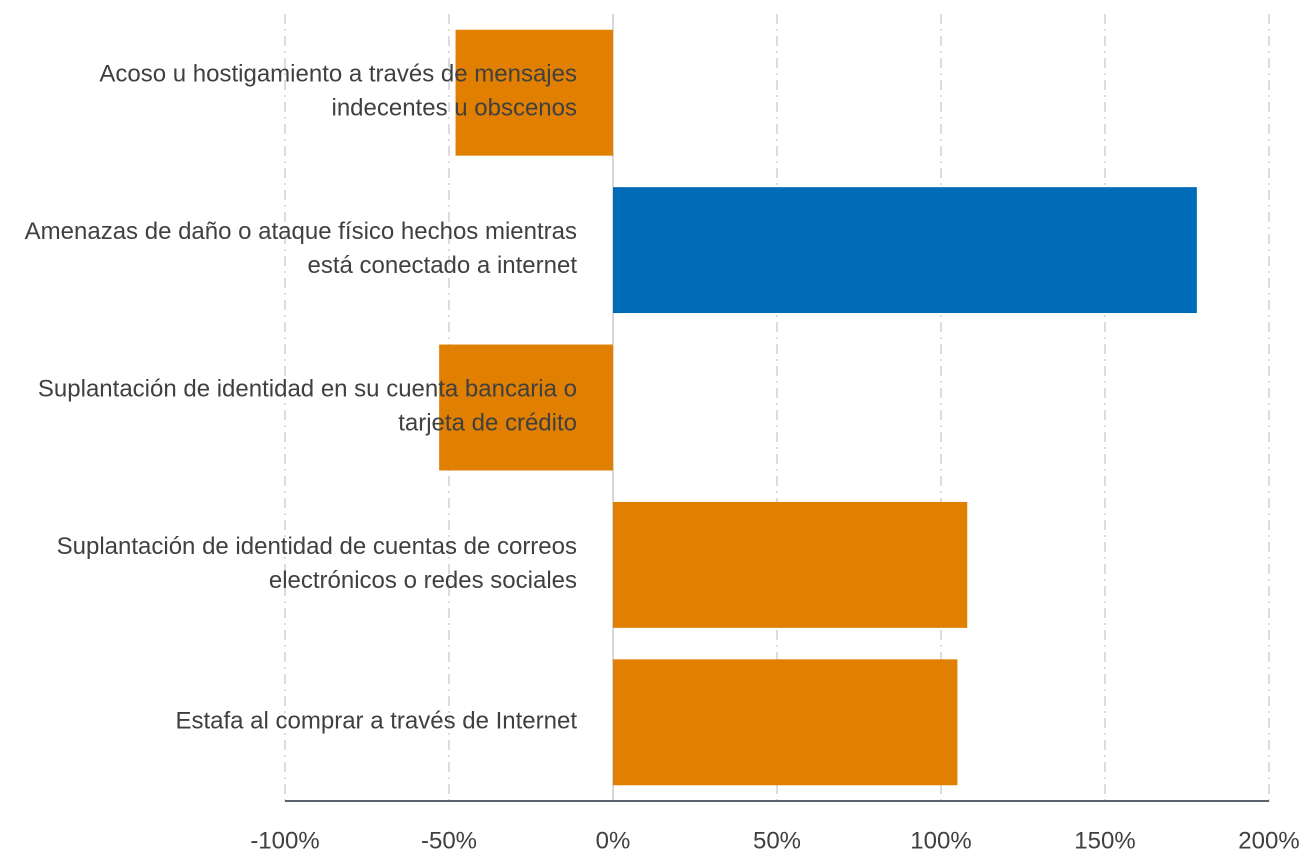 The image size is (1307, 857). I want to click on x-tick-label: 100%, so click(940, 840).